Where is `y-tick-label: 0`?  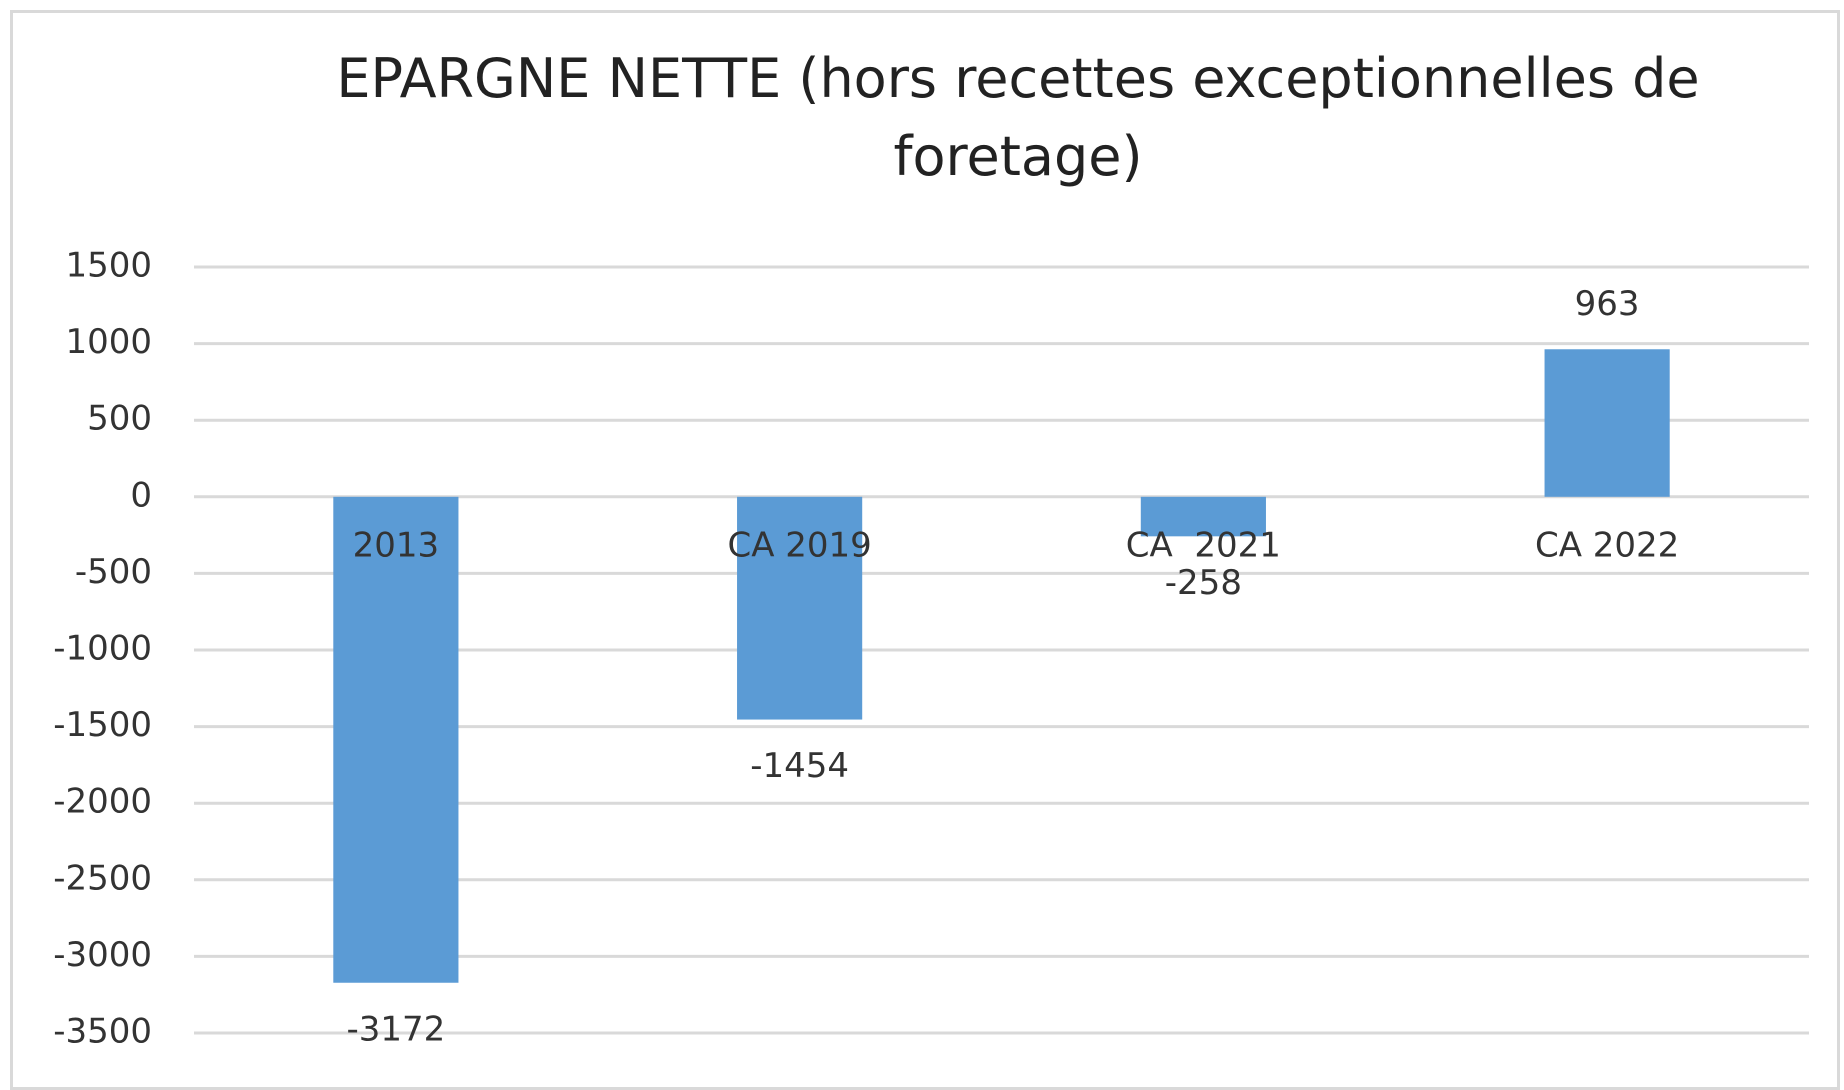
y-tick-label: 0 is located at coordinates (141, 495).